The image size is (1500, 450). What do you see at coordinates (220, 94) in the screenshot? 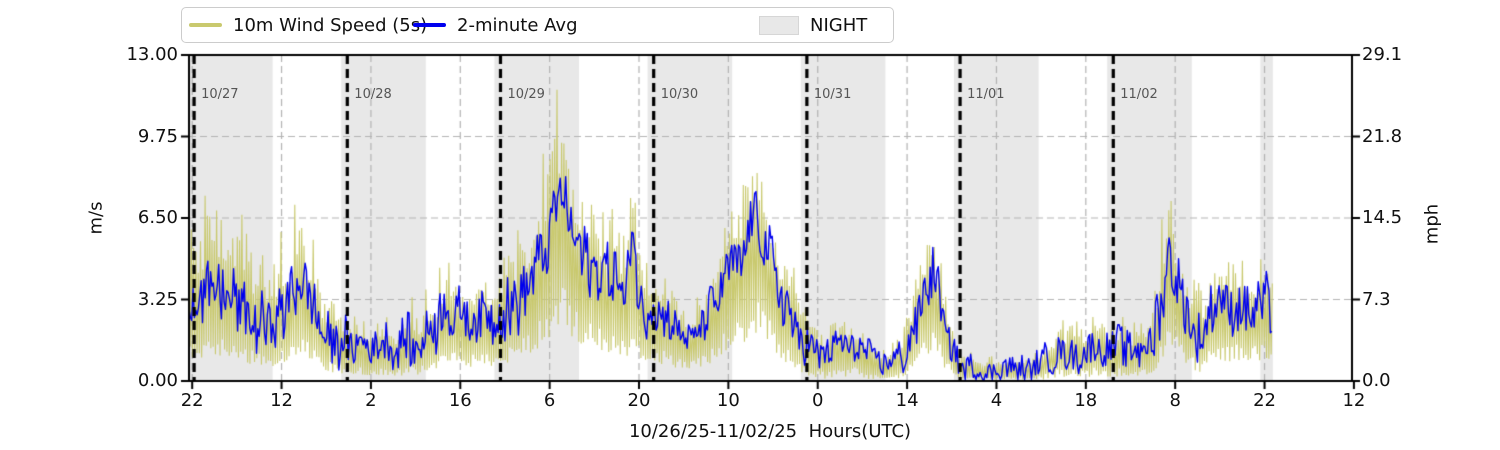
I see `day-date-label: 10/27` at bounding box center [220, 94].